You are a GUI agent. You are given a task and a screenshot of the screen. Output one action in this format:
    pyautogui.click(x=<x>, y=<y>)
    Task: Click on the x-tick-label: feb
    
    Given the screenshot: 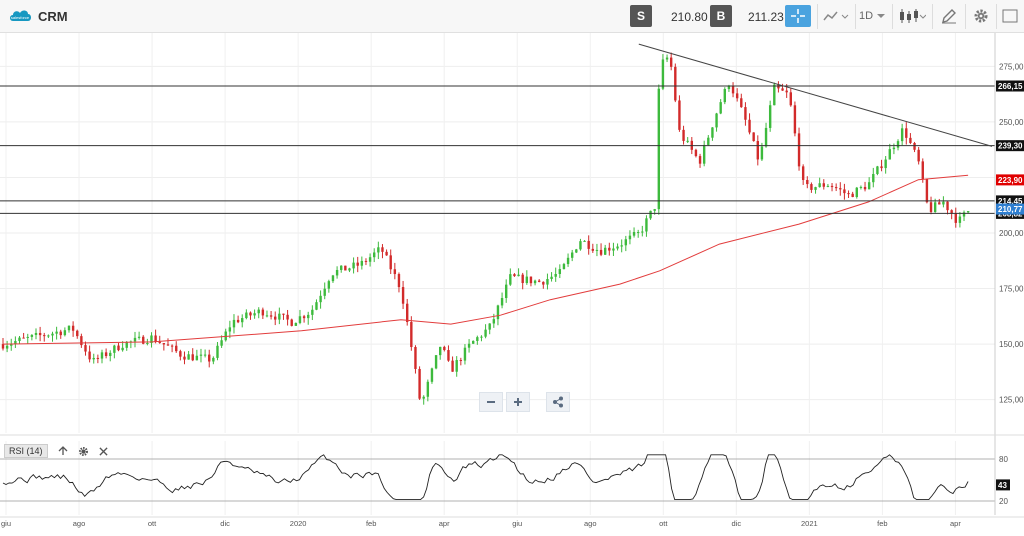 What is the action you would take?
    pyautogui.click(x=882, y=523)
    